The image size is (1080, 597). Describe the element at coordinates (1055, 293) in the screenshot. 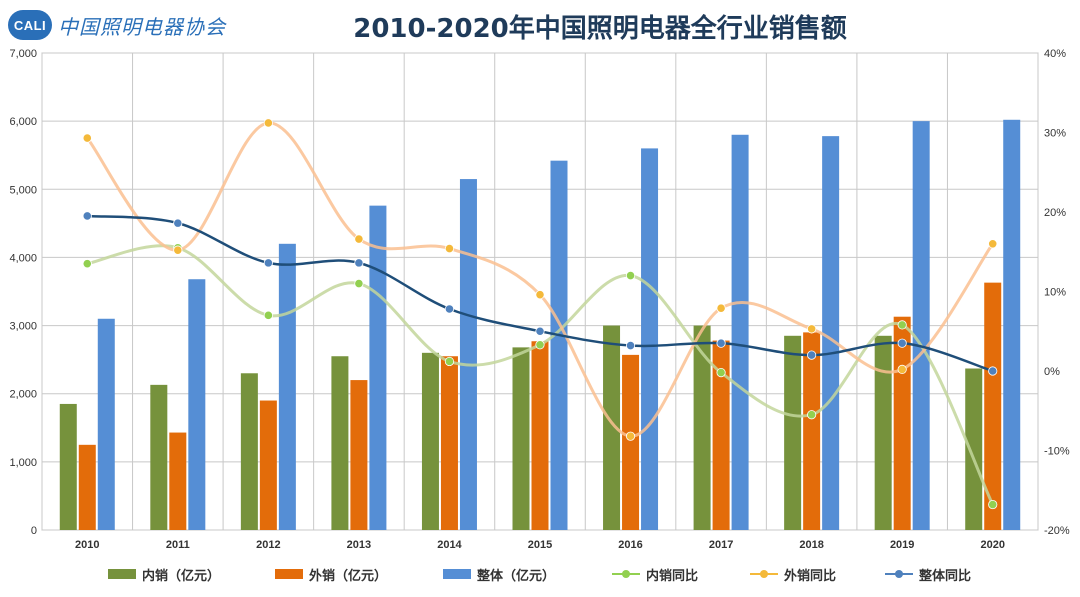

I see `y-right-tick-label: 10%` at that location.